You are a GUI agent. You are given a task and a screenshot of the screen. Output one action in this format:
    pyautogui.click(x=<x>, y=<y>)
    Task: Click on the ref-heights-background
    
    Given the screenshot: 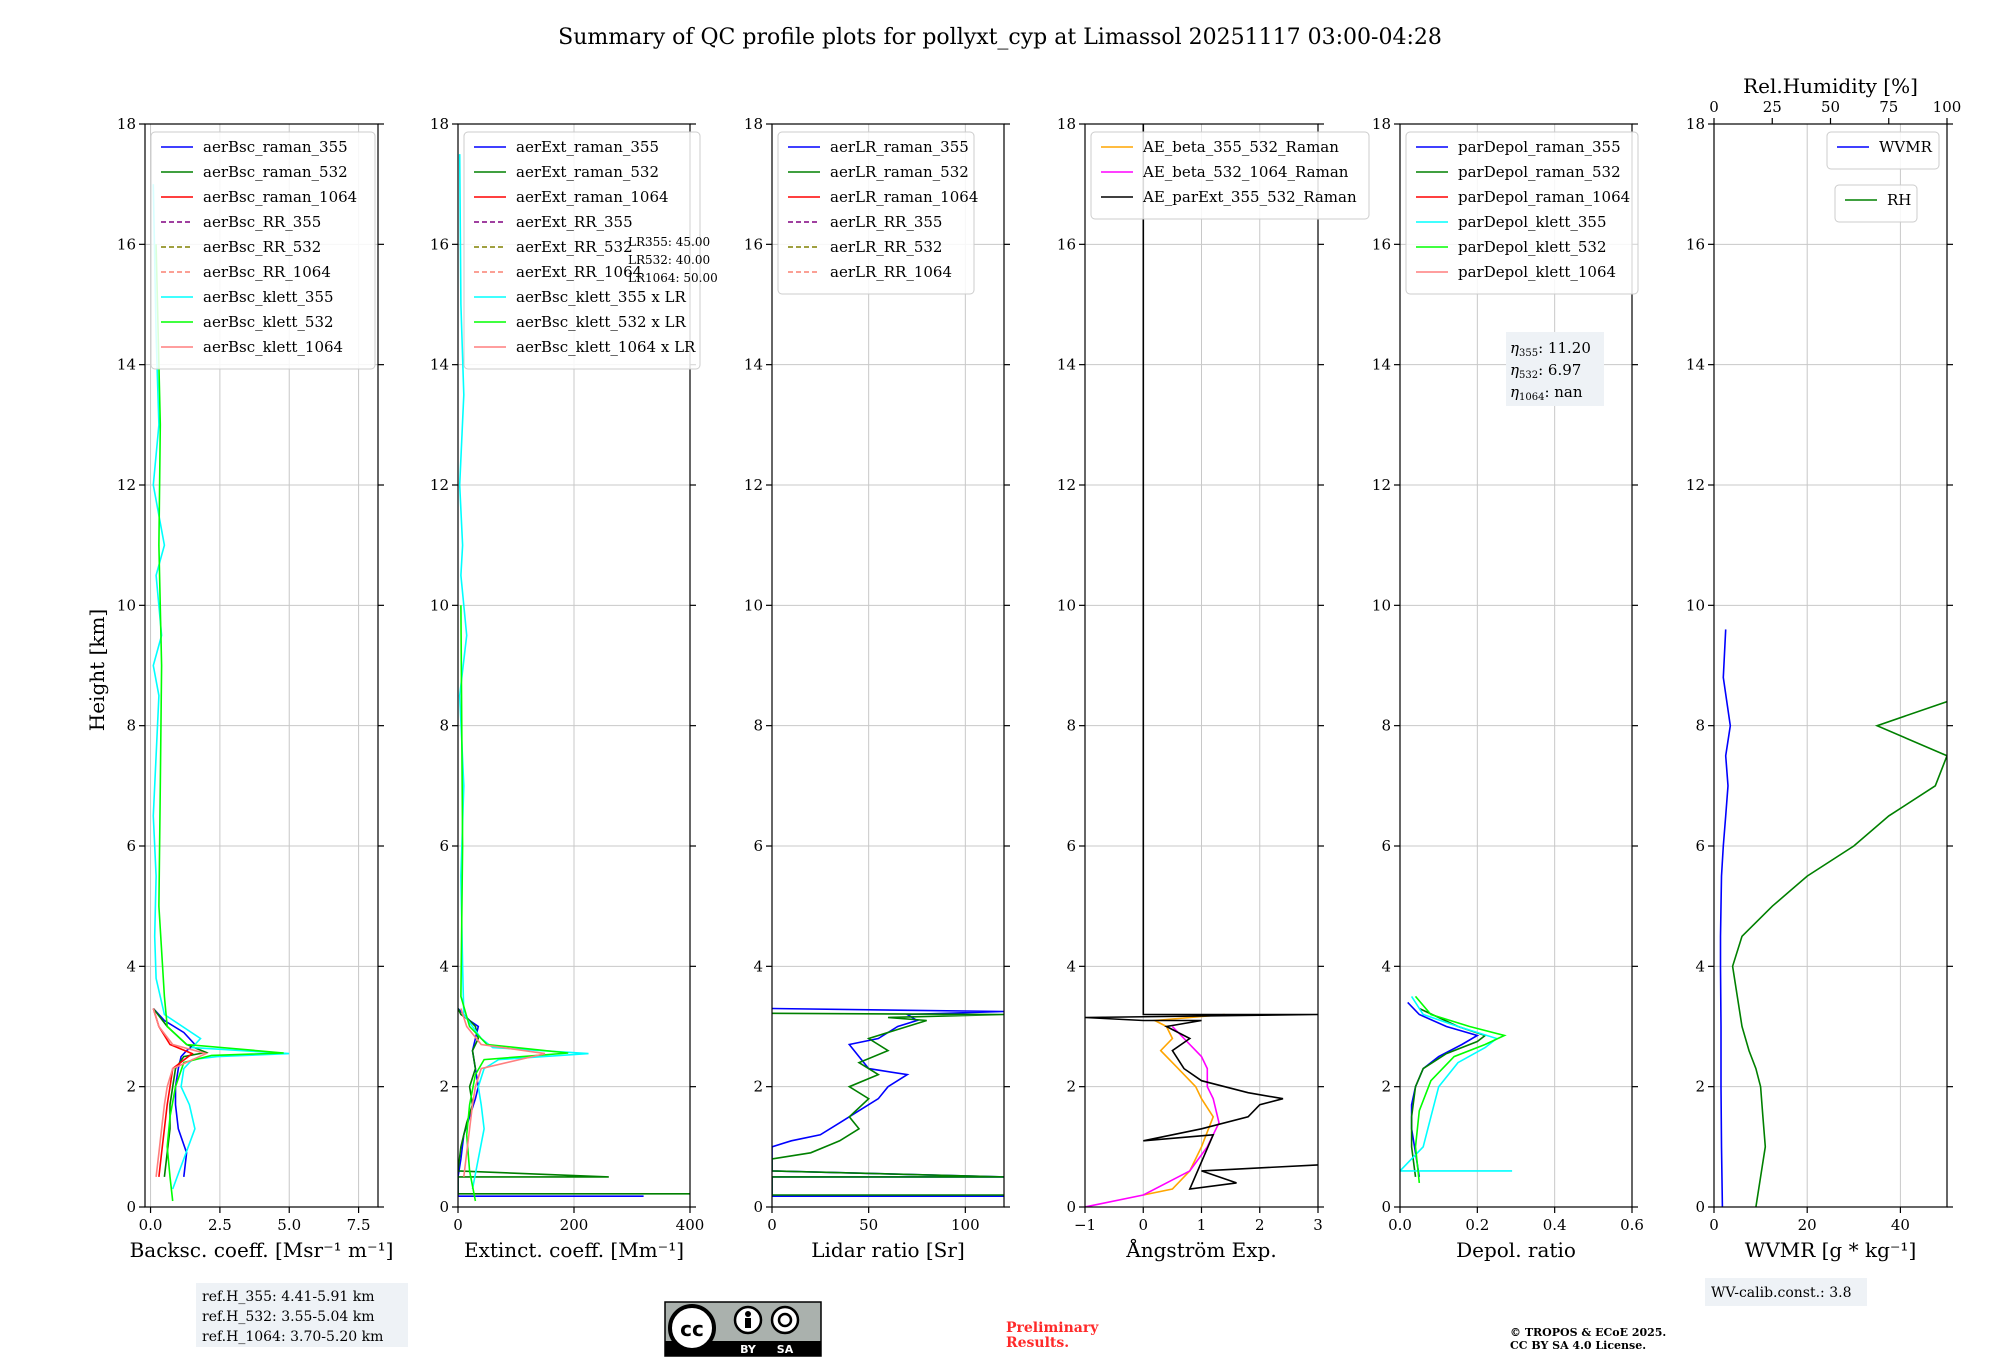 What is the action you would take?
    pyautogui.click(x=302, y=1315)
    